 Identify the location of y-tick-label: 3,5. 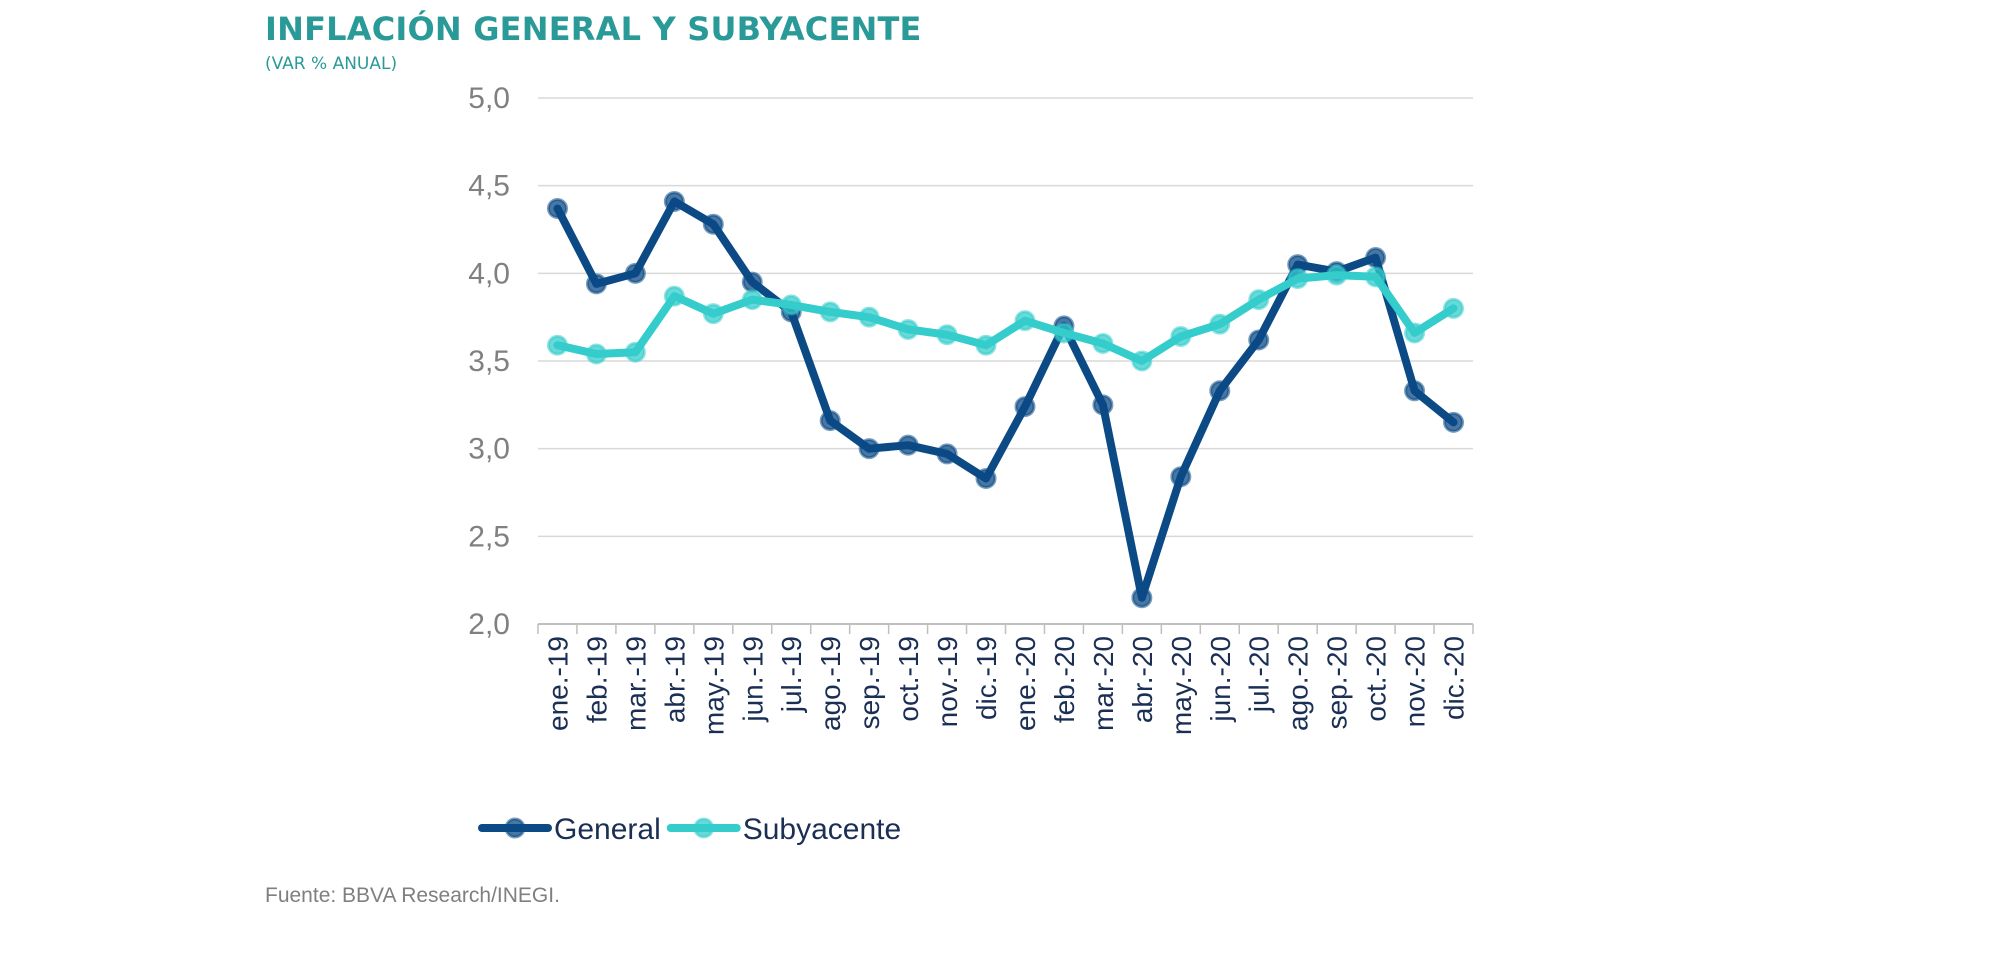
(489, 361).